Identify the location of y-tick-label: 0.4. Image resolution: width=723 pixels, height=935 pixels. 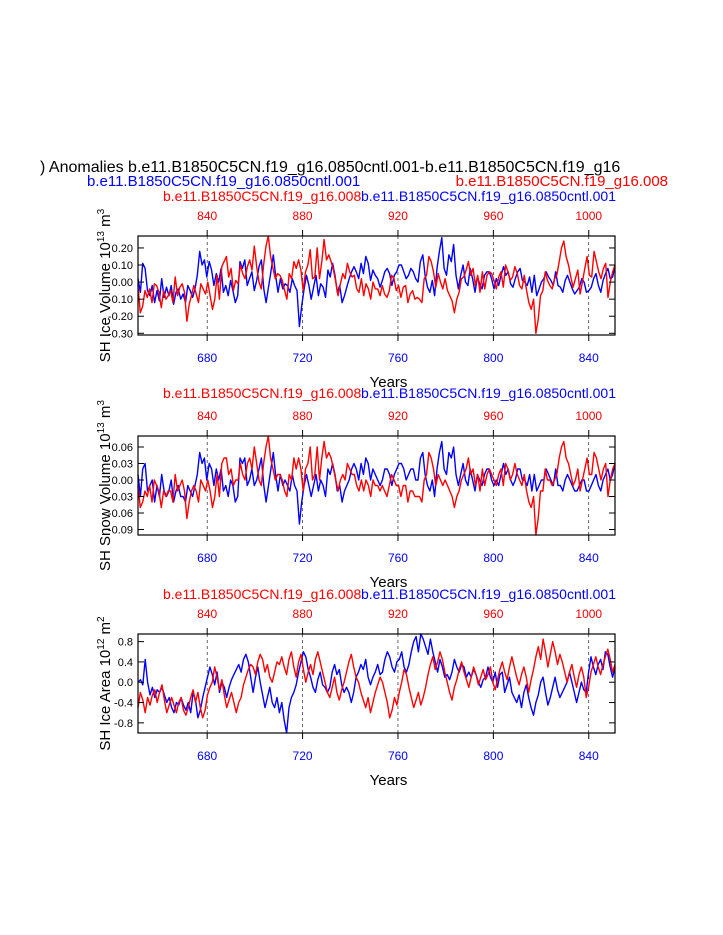
(125, 663).